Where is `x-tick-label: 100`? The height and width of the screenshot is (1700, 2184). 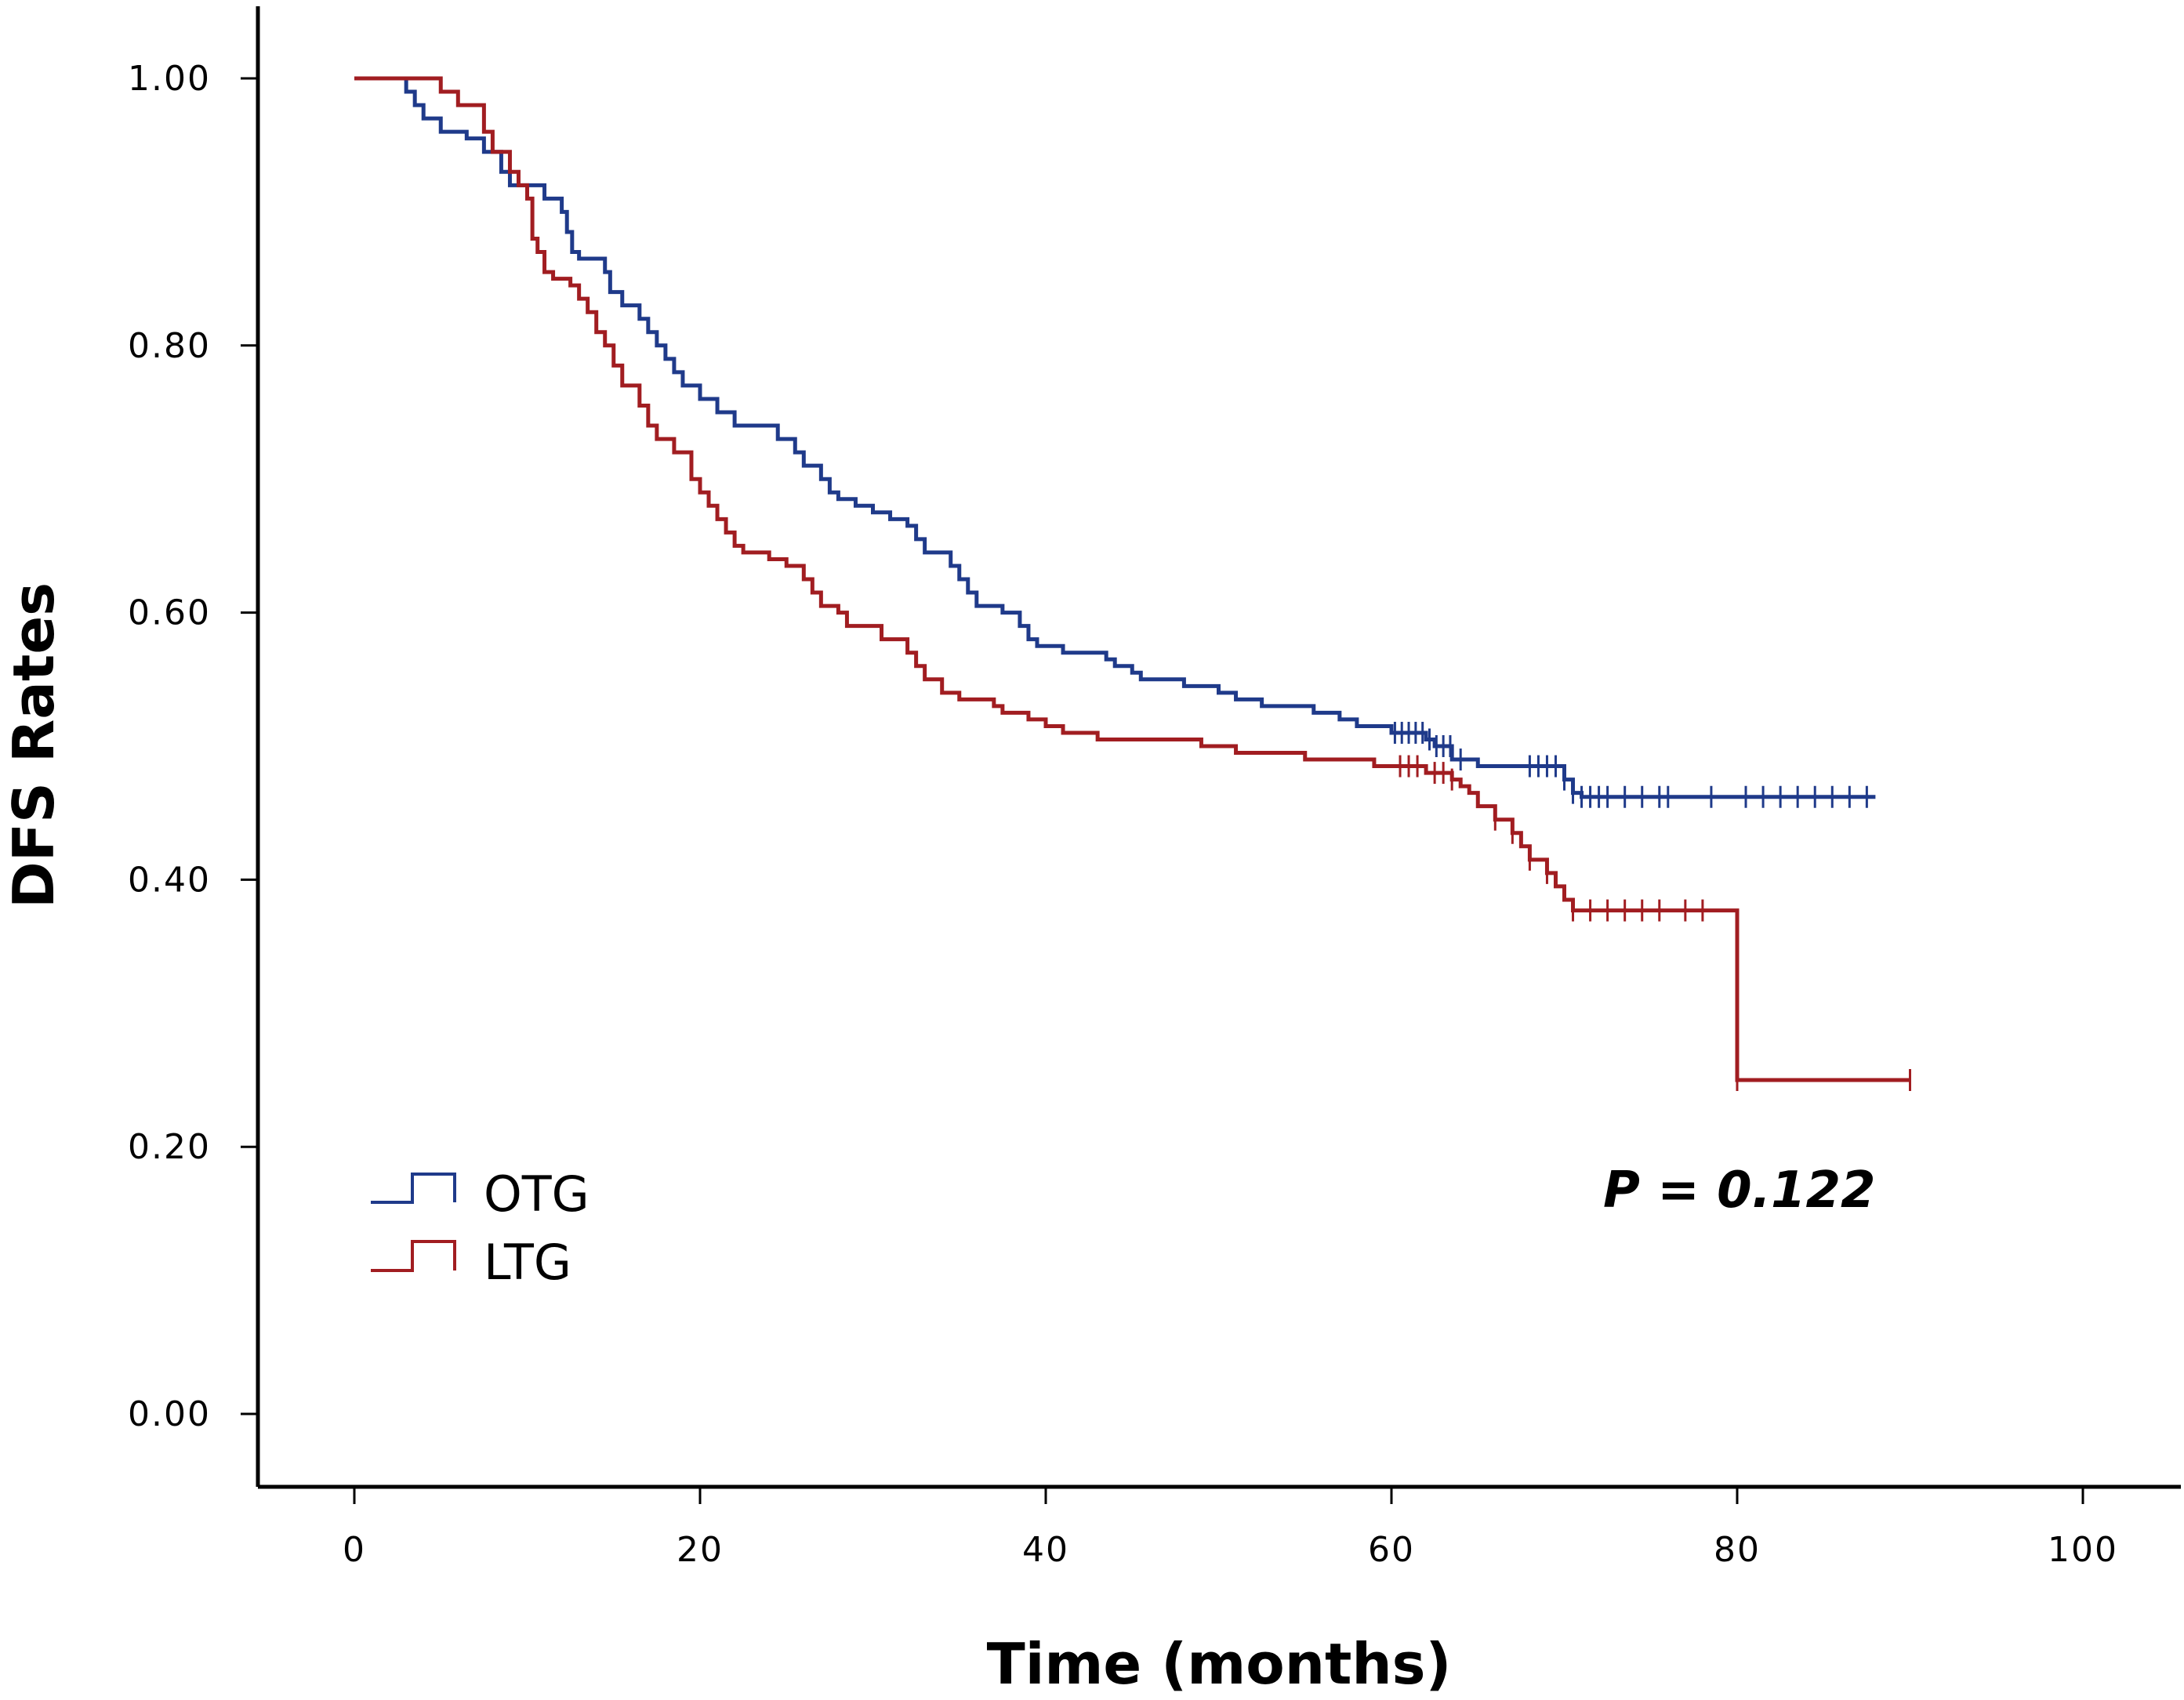 x-tick-label: 100 is located at coordinates (2083, 1550).